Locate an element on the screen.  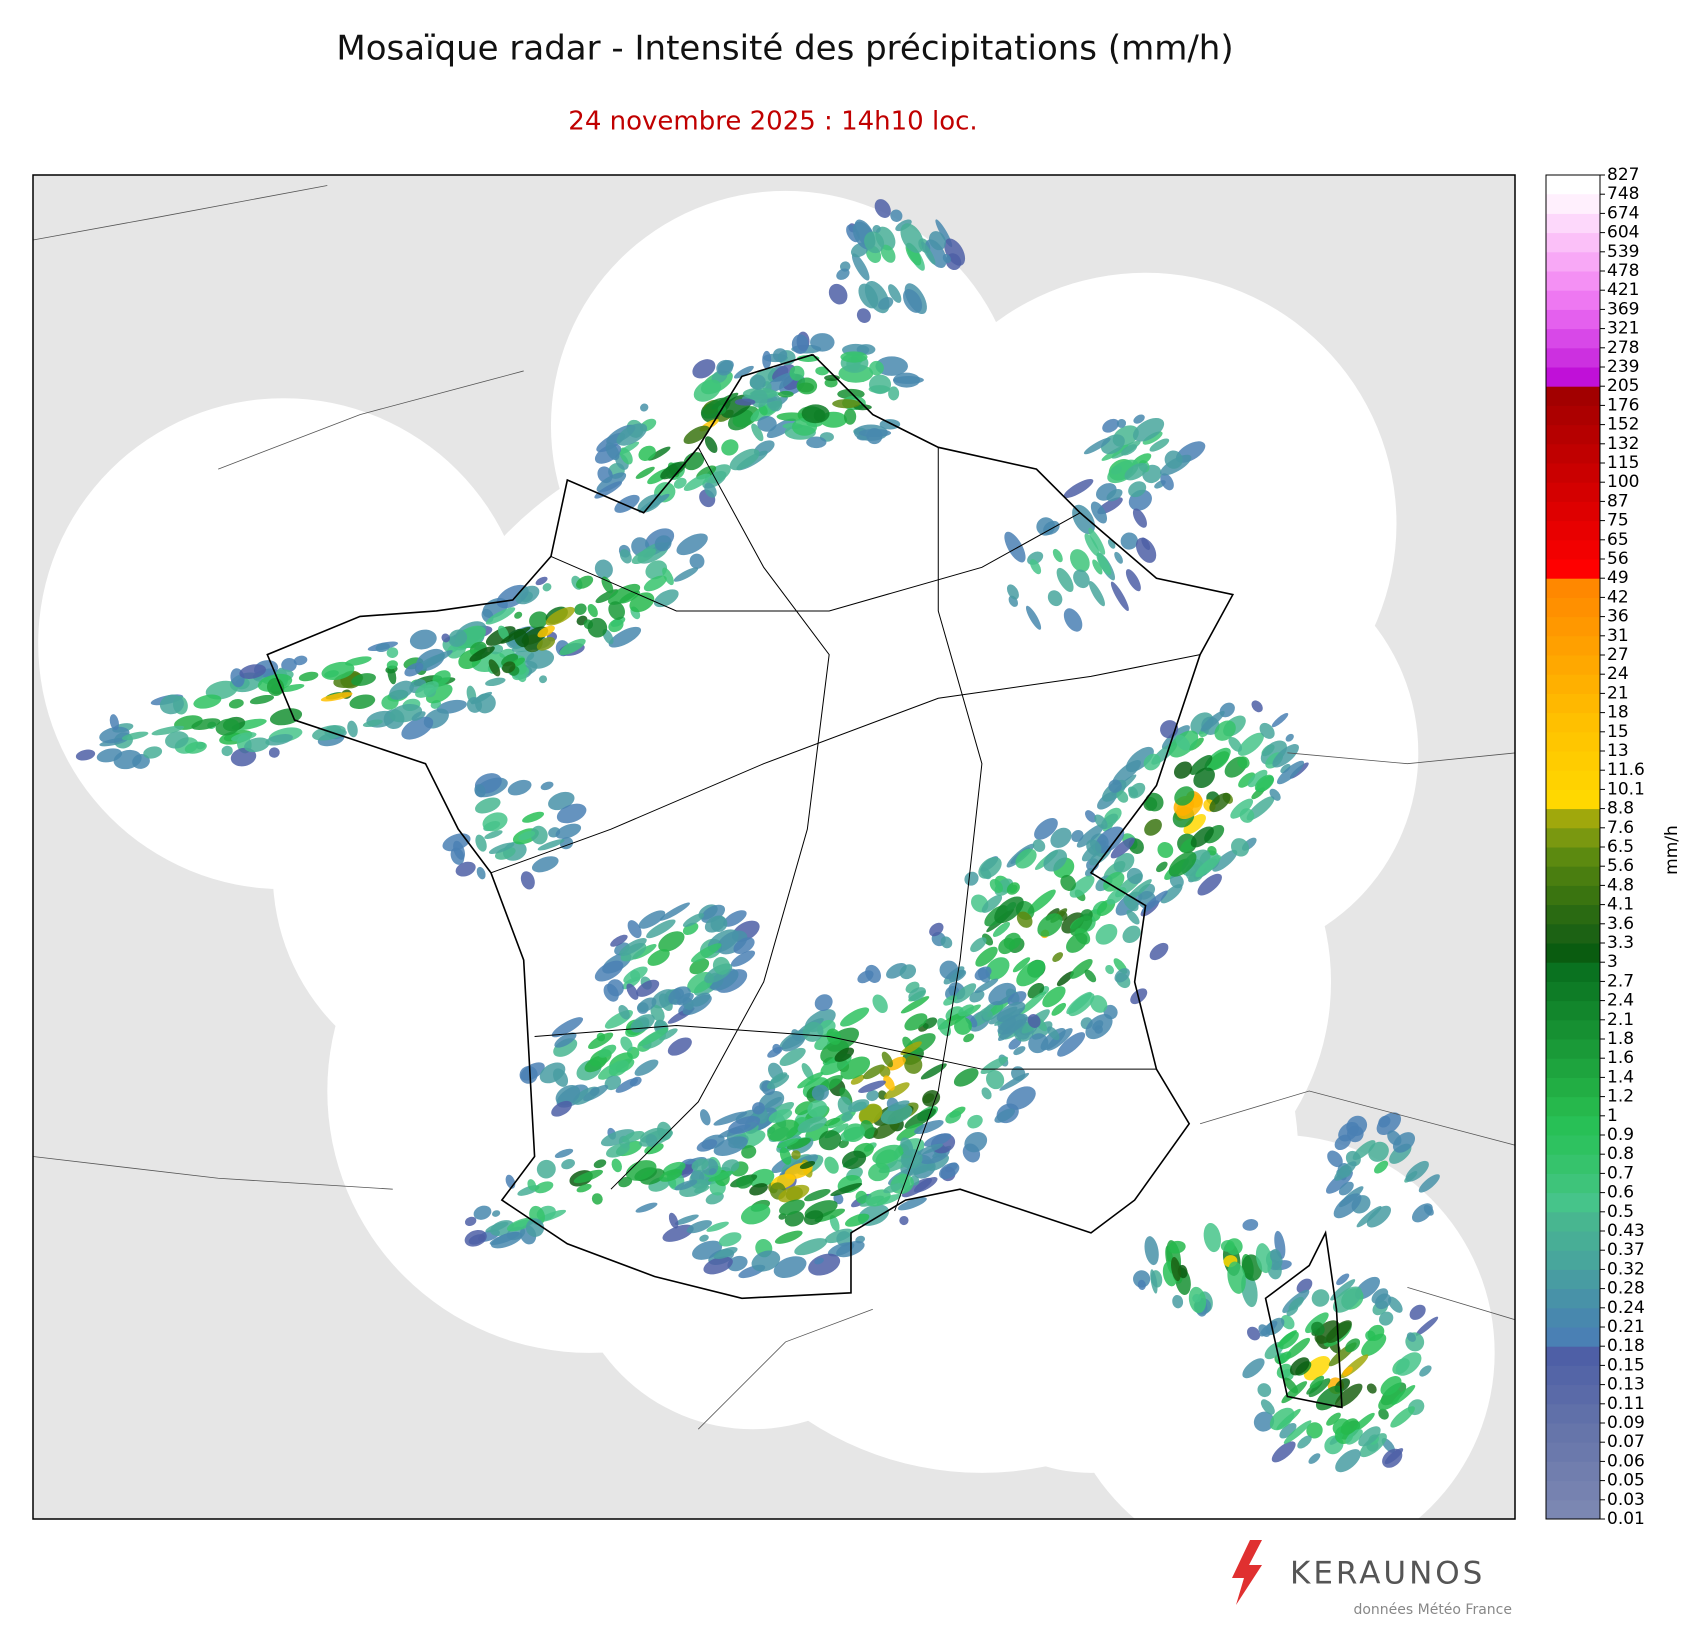
colorbar-tick-label: 1 is located at coordinates (1612, 1116).